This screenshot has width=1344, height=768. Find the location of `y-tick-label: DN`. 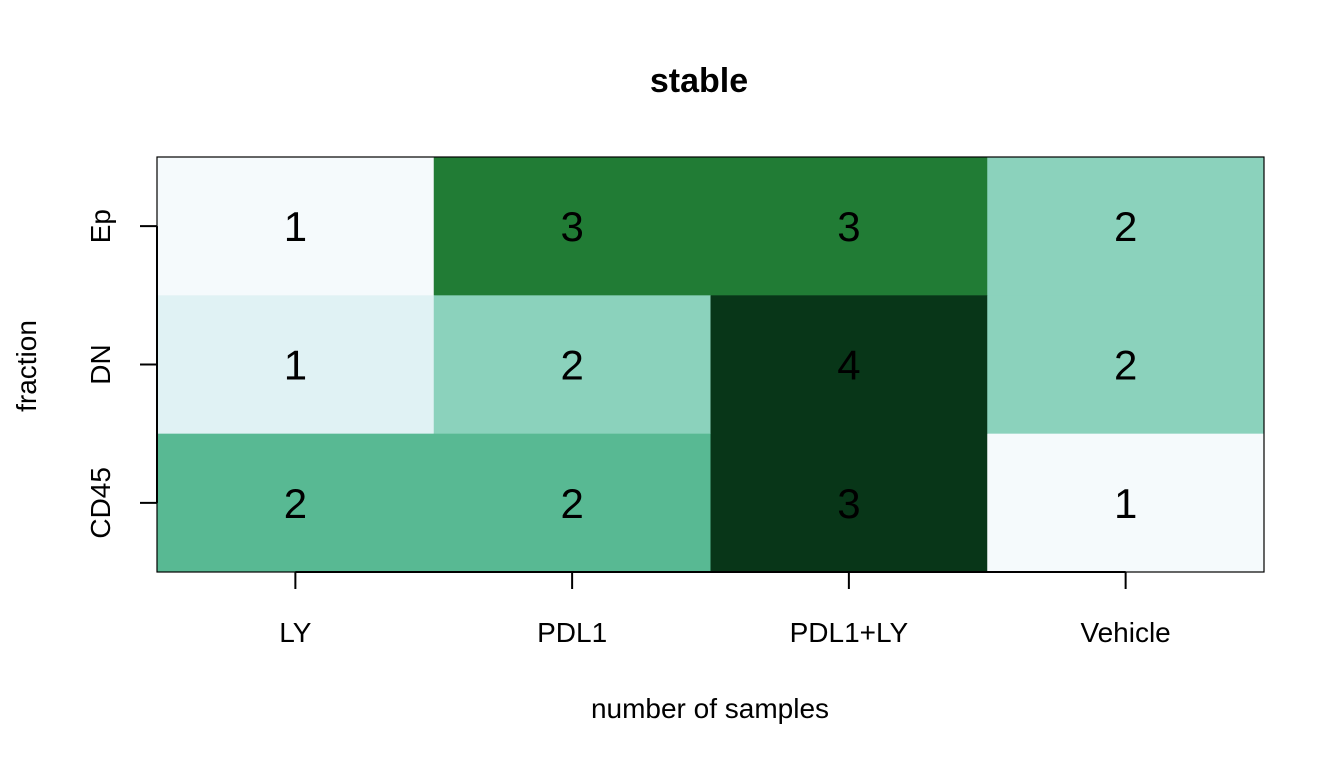

y-tick-label: DN is located at coordinates (100, 364).